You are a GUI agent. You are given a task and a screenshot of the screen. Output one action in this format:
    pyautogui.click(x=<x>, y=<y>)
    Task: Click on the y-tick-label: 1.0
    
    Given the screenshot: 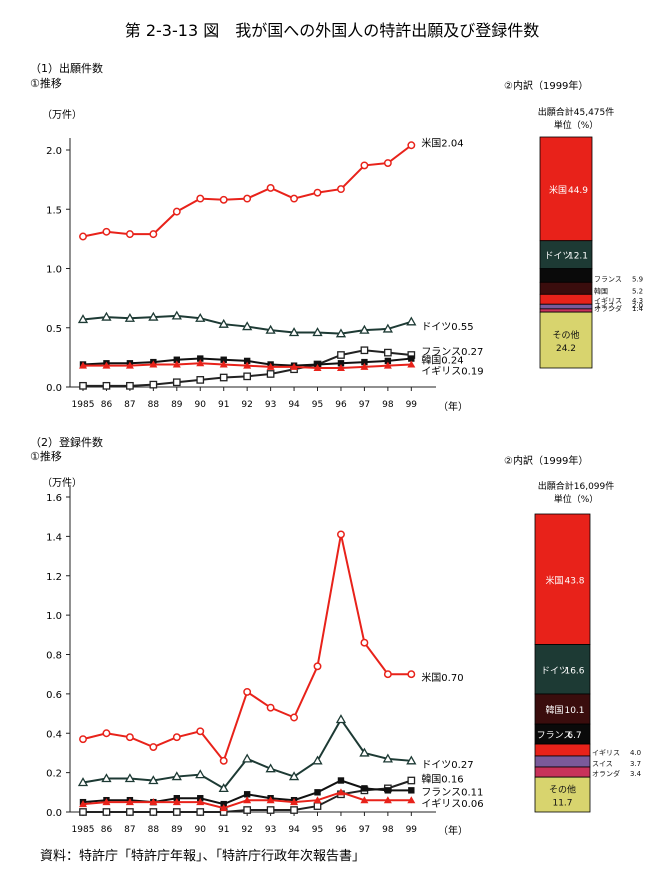 What is the action you would take?
    pyautogui.click(x=54, y=616)
    